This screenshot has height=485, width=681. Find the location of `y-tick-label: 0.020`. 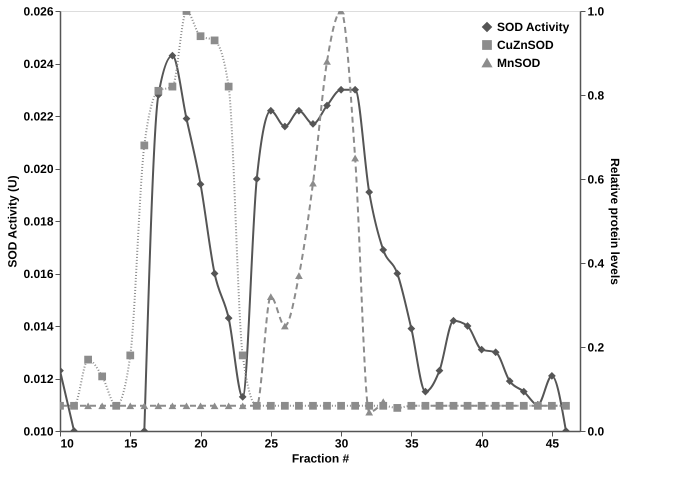

y-tick-label: 0.020 is located at coordinates (38, 169).